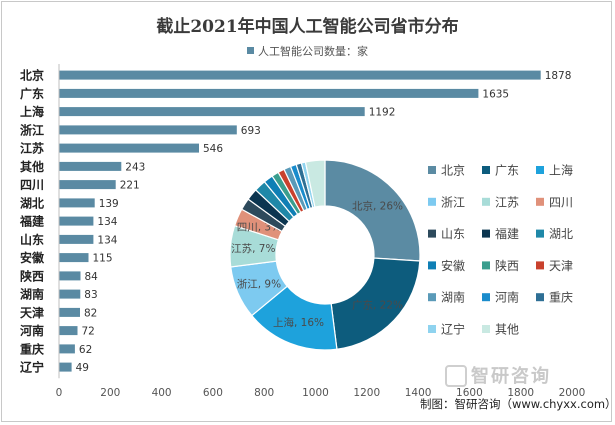  Describe the element at coordinates (92, 277) in the screenshot. I see `value-label-陕西: 84` at that location.